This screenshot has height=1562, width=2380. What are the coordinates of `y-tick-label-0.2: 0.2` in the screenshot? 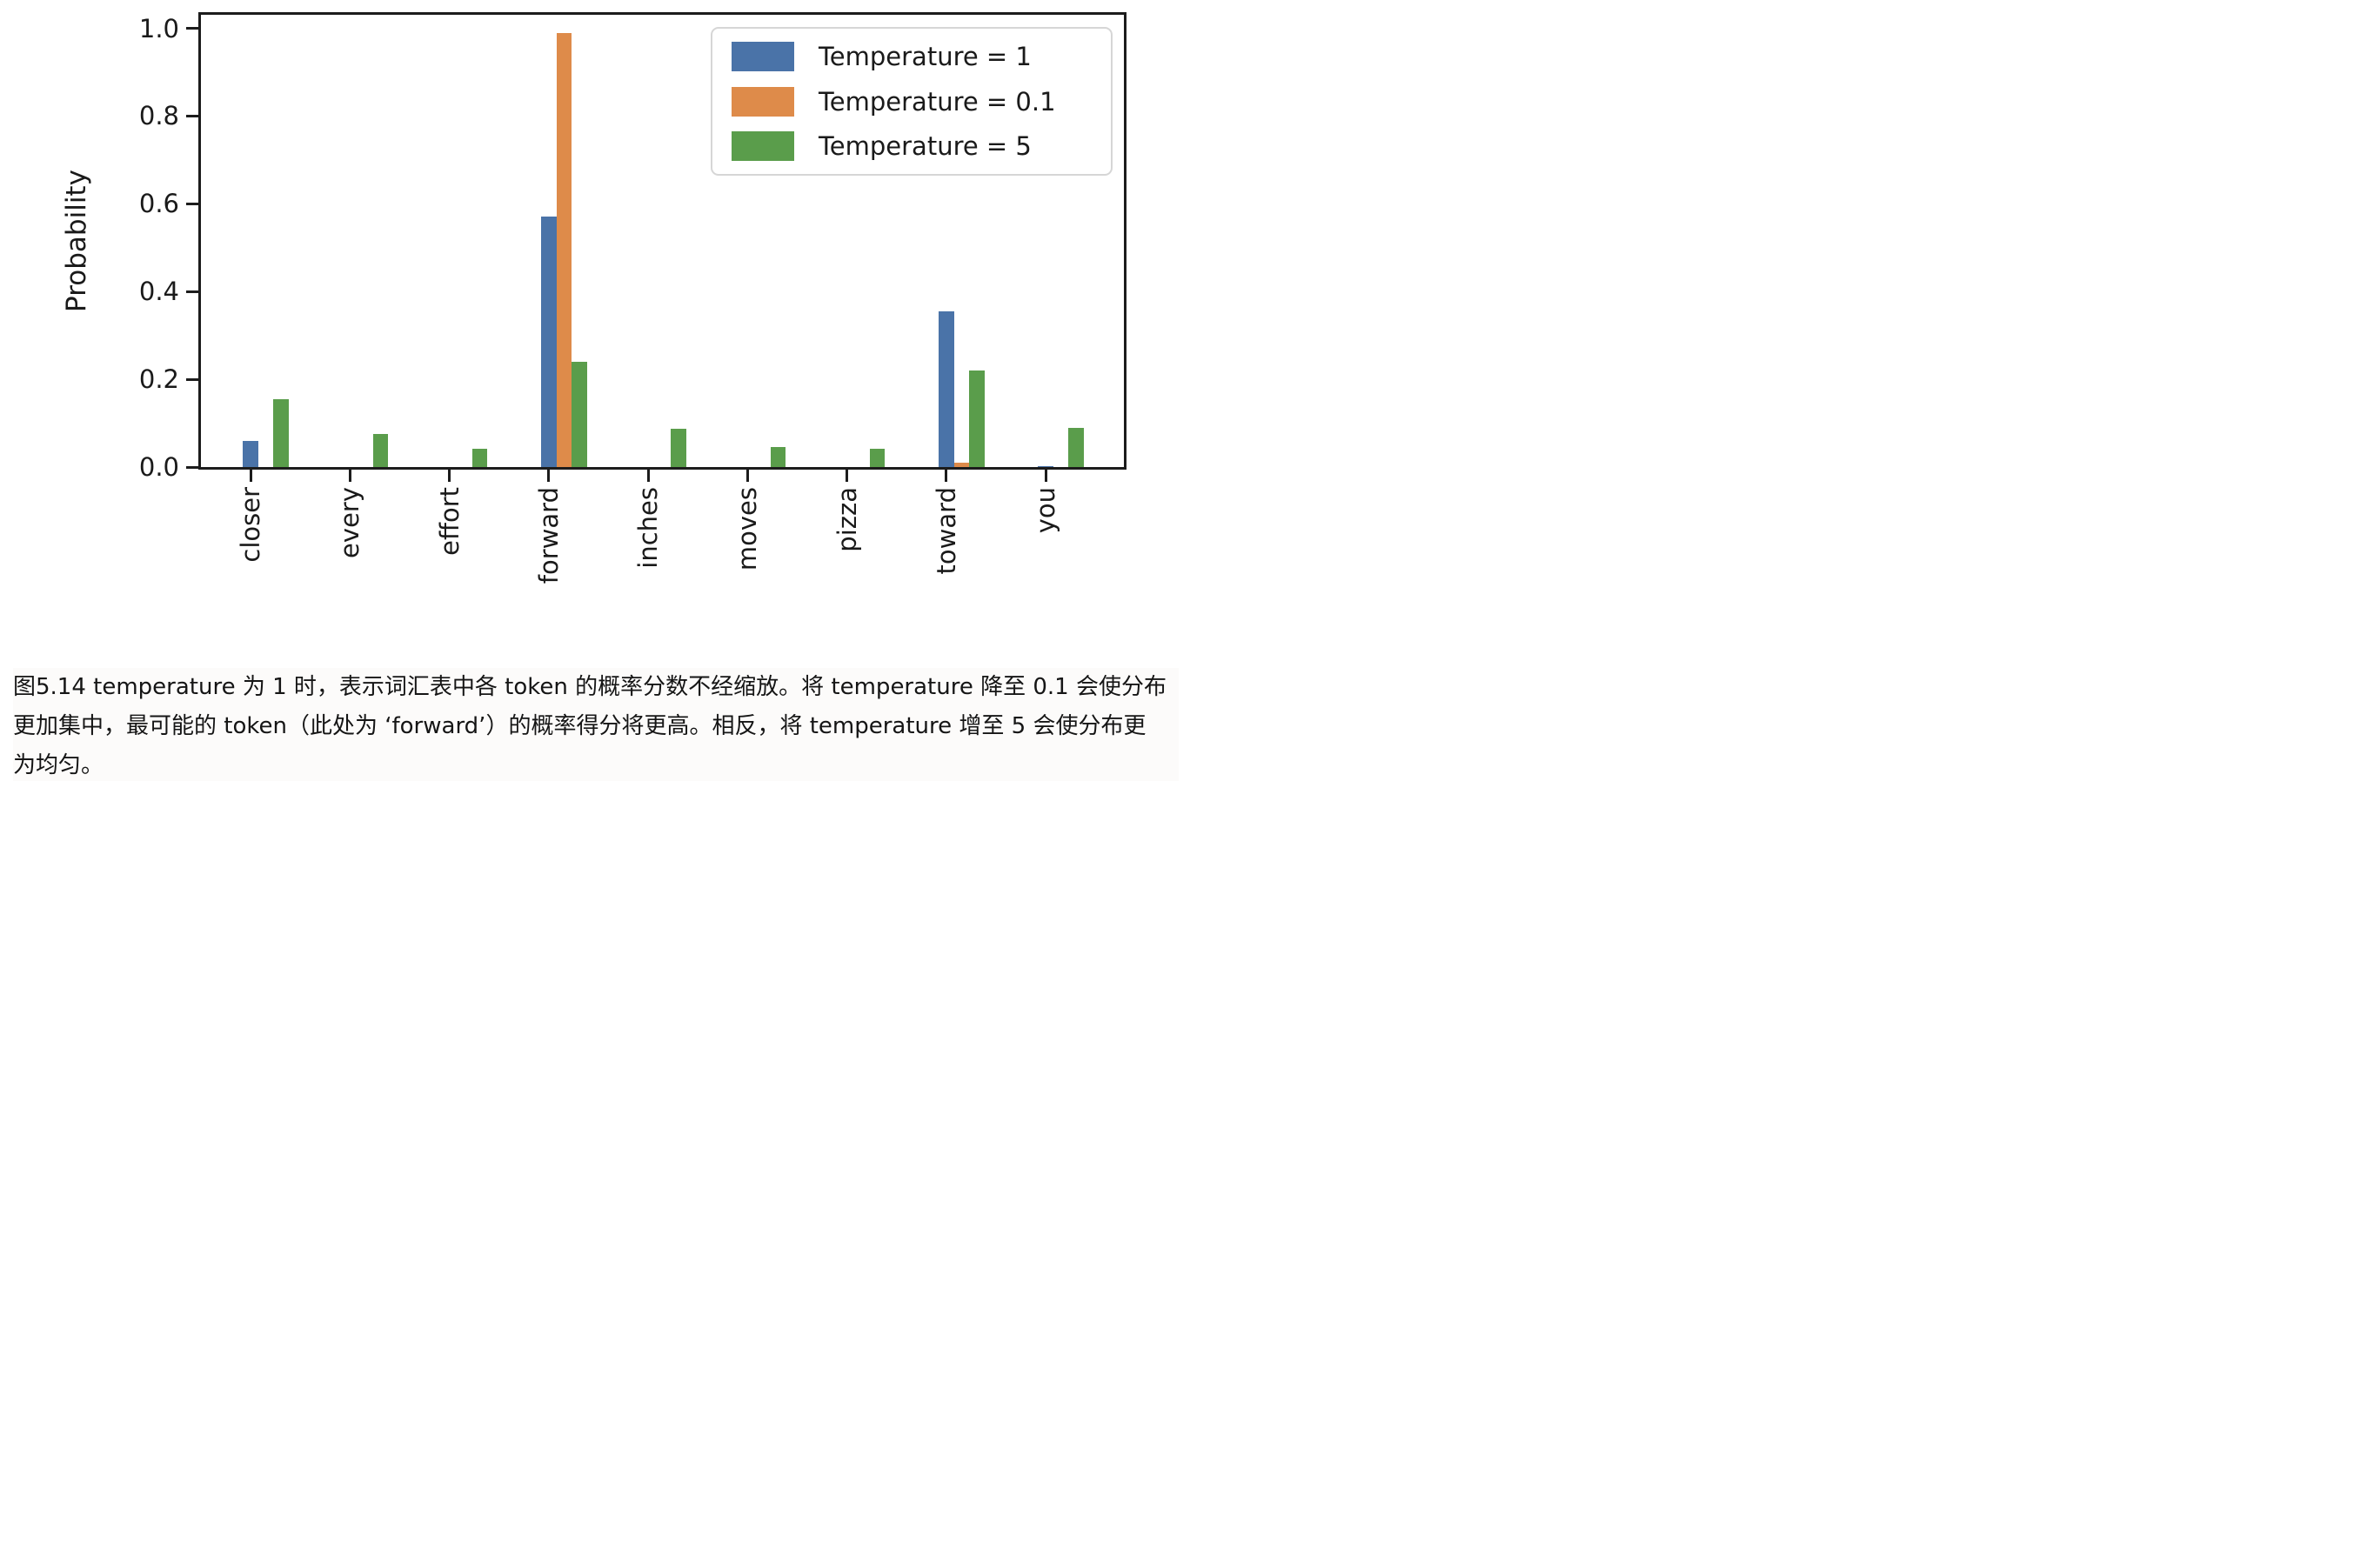 It's located at (158, 379).